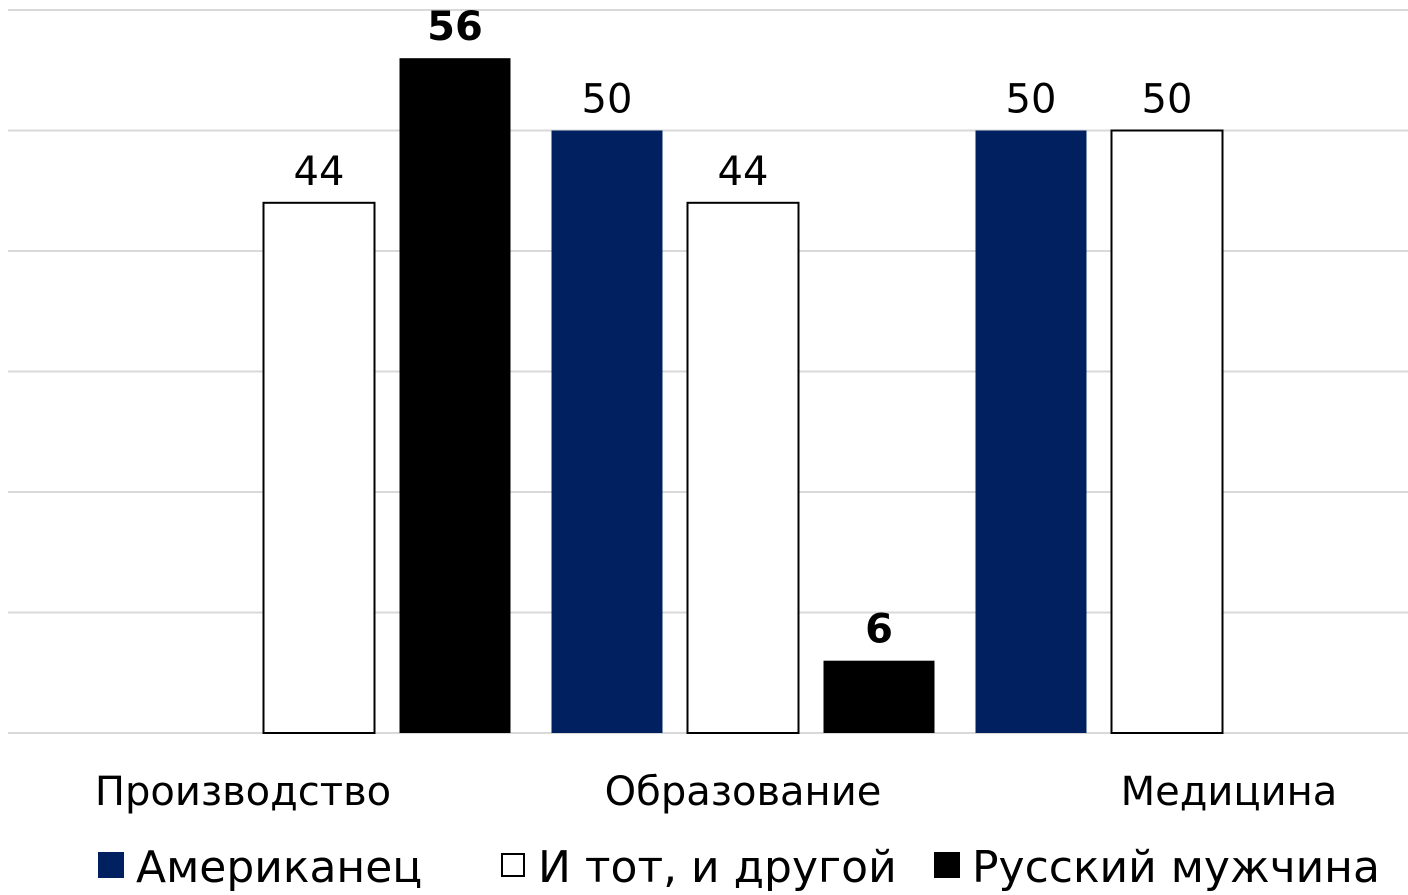 The image size is (1408, 895). Describe the element at coordinates (1176, 867) in the screenshot. I see `legend-label-3: Русский мужчина` at that location.